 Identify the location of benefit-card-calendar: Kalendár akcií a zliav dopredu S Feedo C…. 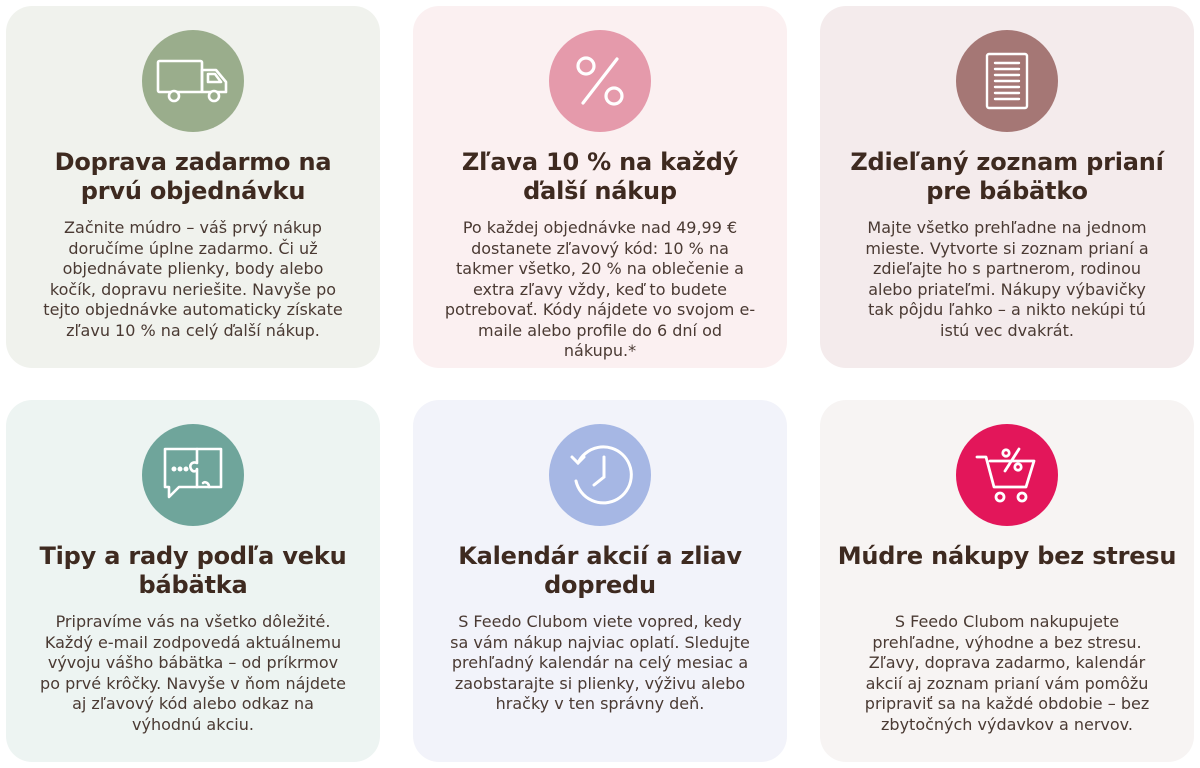
(600, 581).